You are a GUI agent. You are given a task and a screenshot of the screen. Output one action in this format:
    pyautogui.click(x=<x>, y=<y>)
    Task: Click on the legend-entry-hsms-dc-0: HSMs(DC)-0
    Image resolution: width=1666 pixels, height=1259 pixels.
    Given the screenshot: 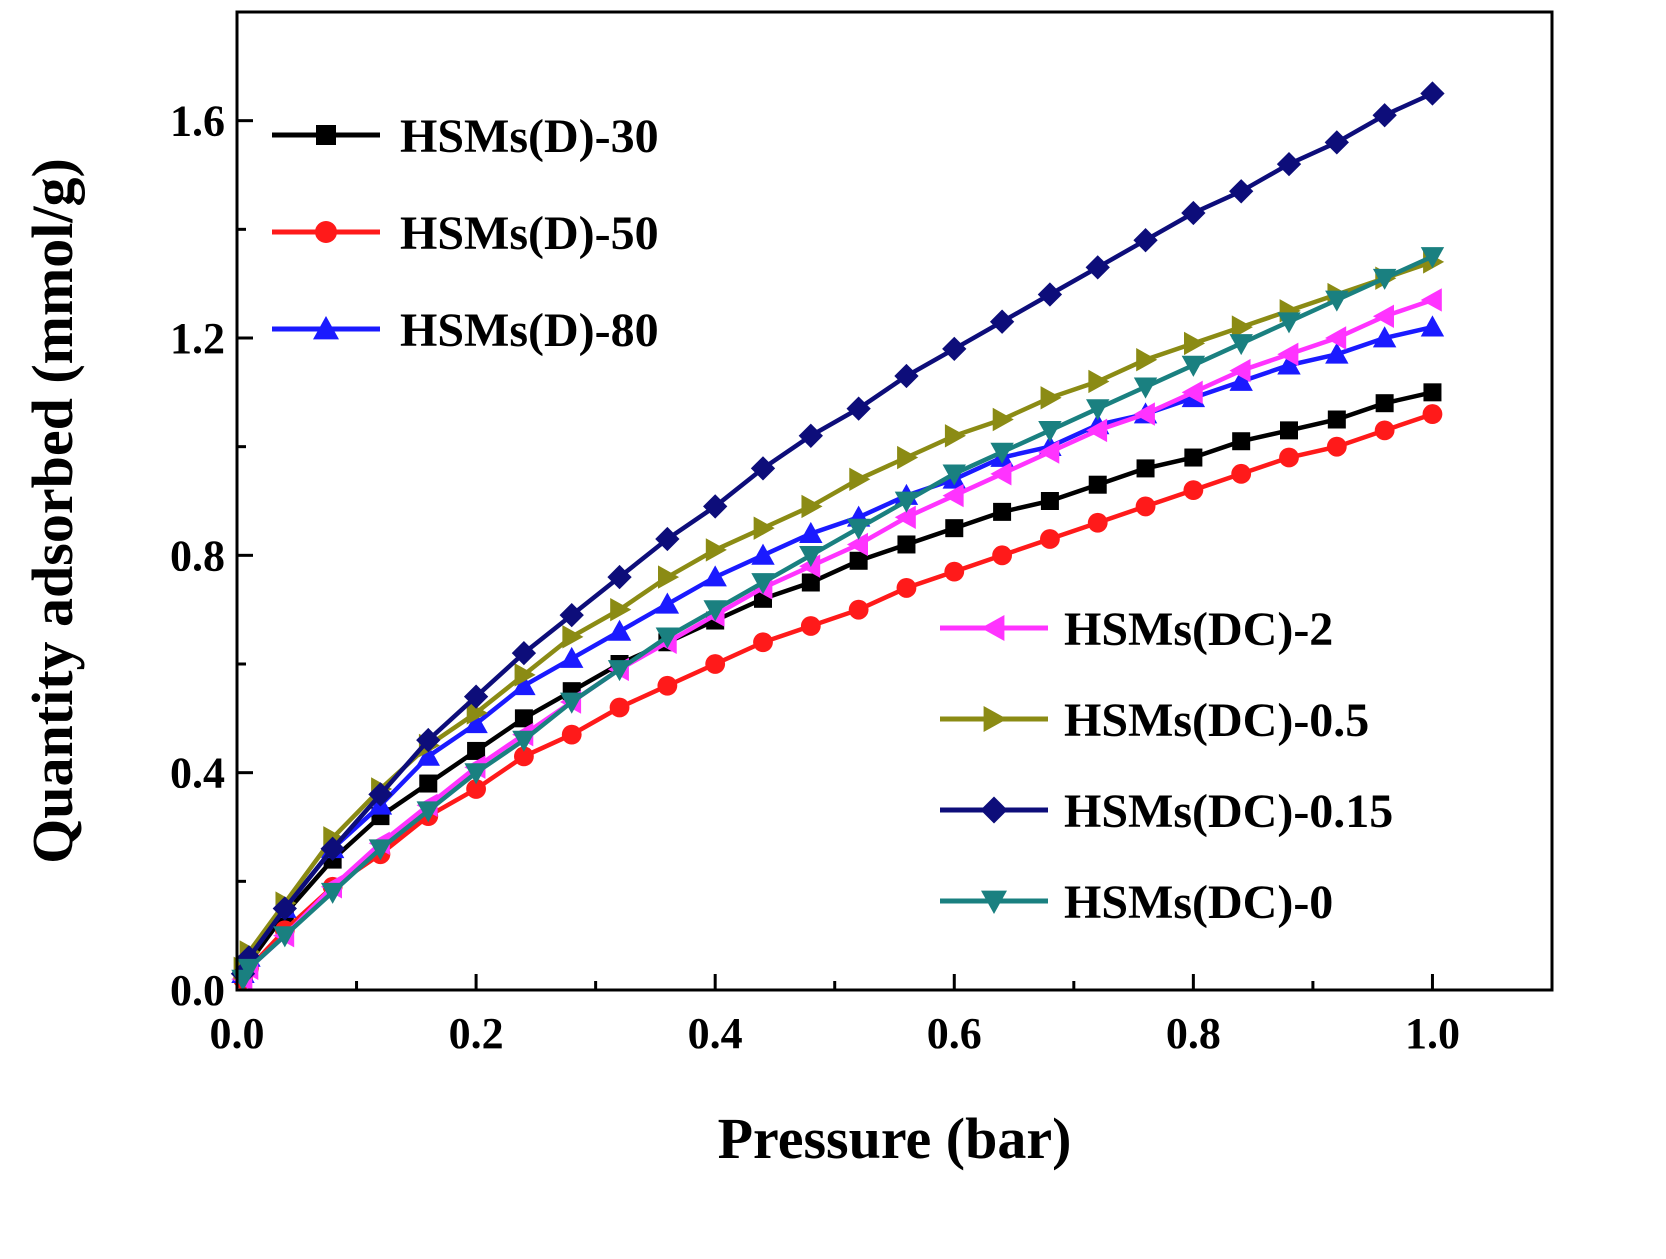 What is the action you would take?
    pyautogui.click(x=1136, y=902)
    